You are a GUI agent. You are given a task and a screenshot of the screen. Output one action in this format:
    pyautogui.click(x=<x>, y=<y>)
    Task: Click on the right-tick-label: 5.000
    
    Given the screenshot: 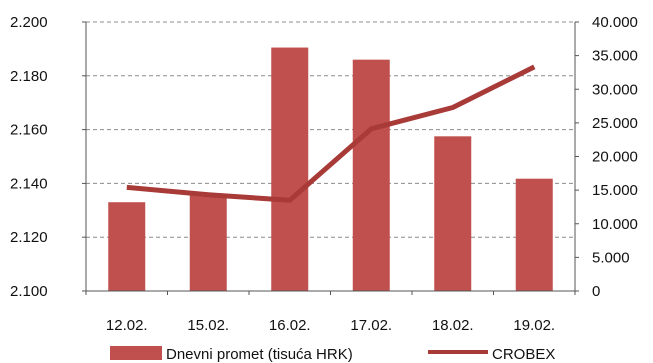 What is the action you would take?
    pyautogui.click(x=611, y=257)
    